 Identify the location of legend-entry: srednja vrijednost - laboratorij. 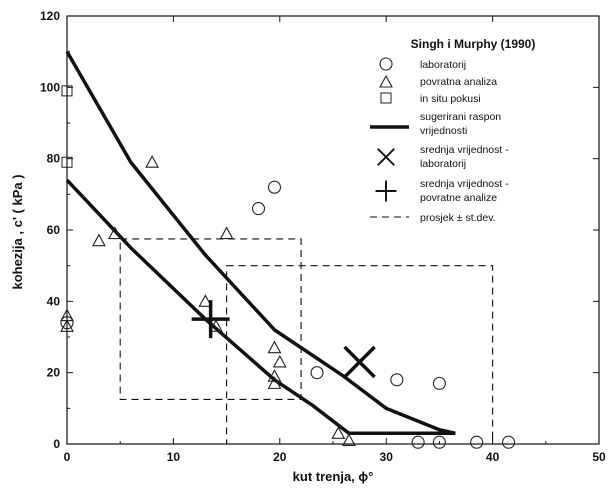
(443, 157).